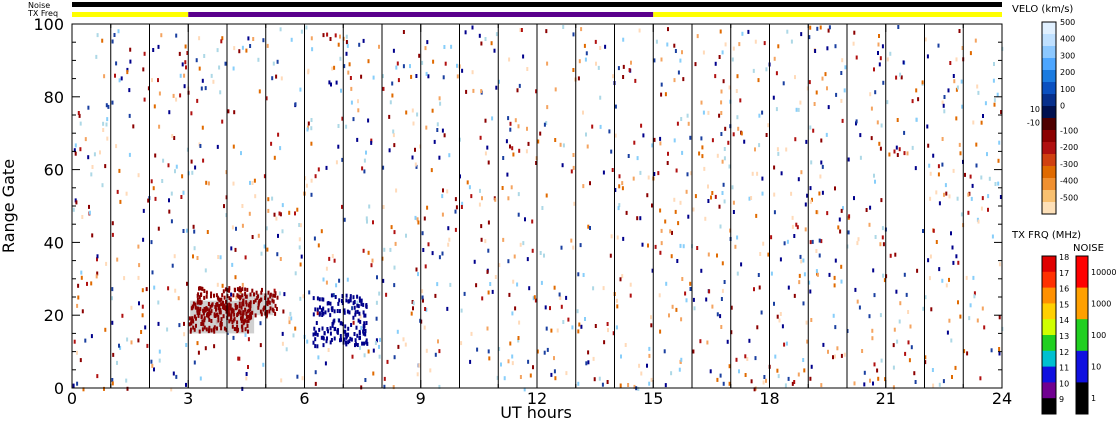 The width and height of the screenshot is (1118, 435). I want to click on txfreq-colorbar-swatch, so click(1049, 343).